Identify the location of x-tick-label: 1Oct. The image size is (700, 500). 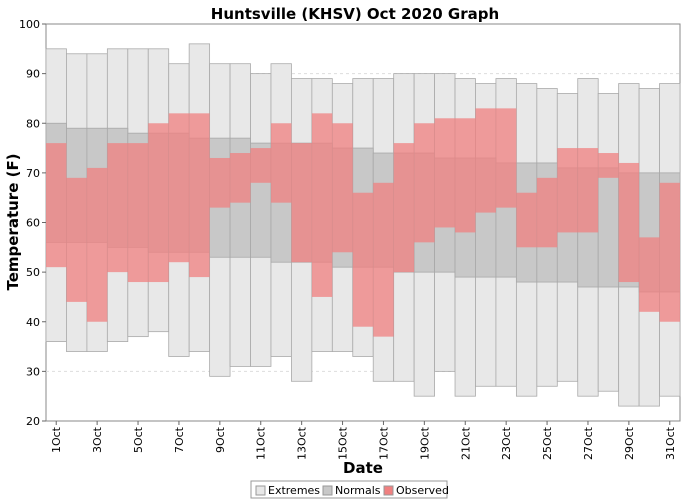
(56, 439).